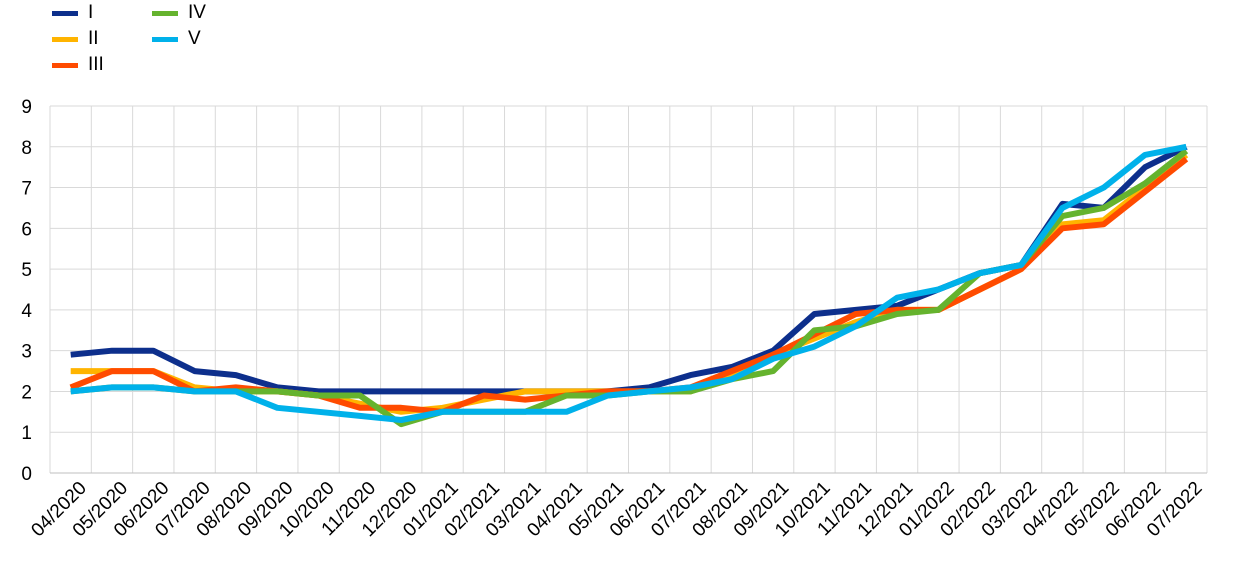  Describe the element at coordinates (26, 311) in the screenshot. I see `y-tick-label: 4` at that location.